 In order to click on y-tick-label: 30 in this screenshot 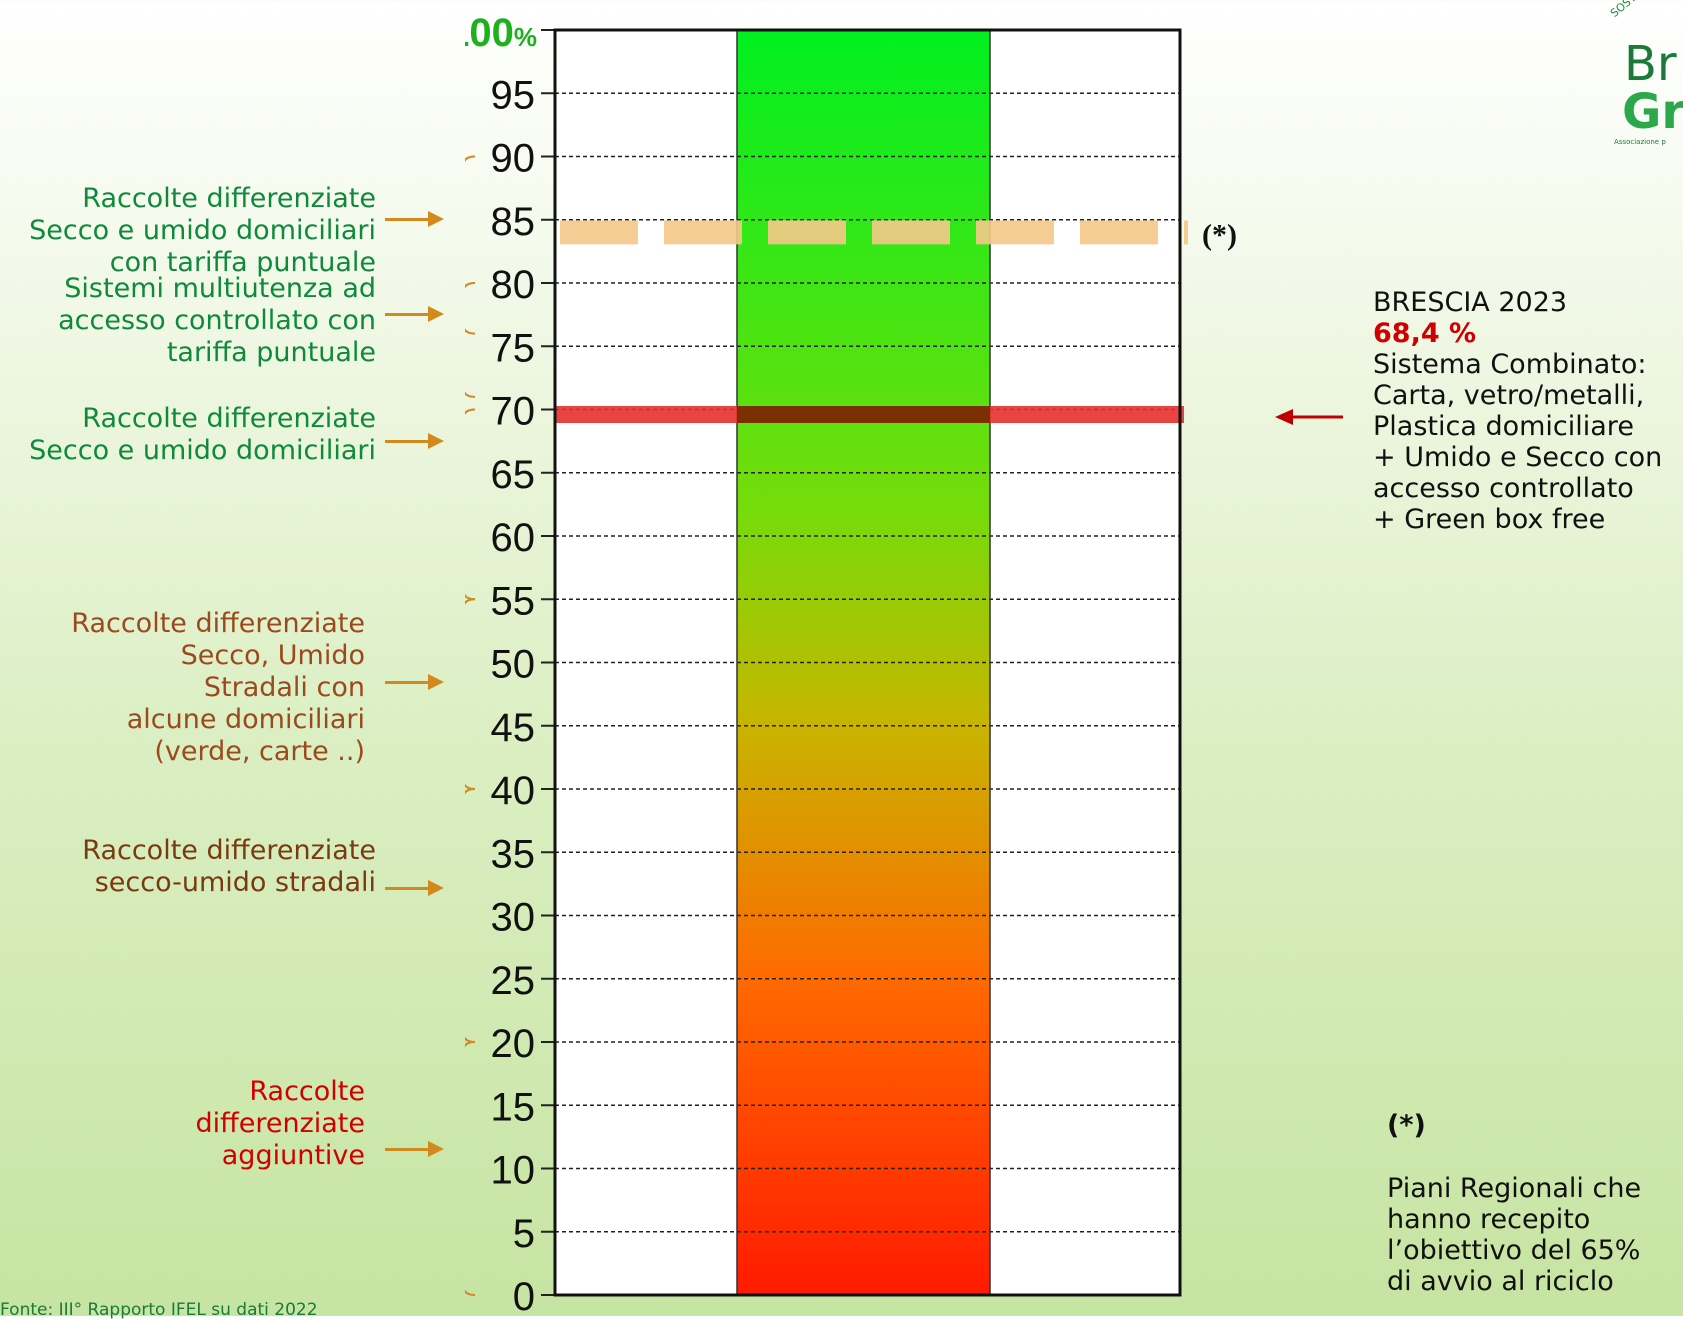, I will do `click(513, 918)`.